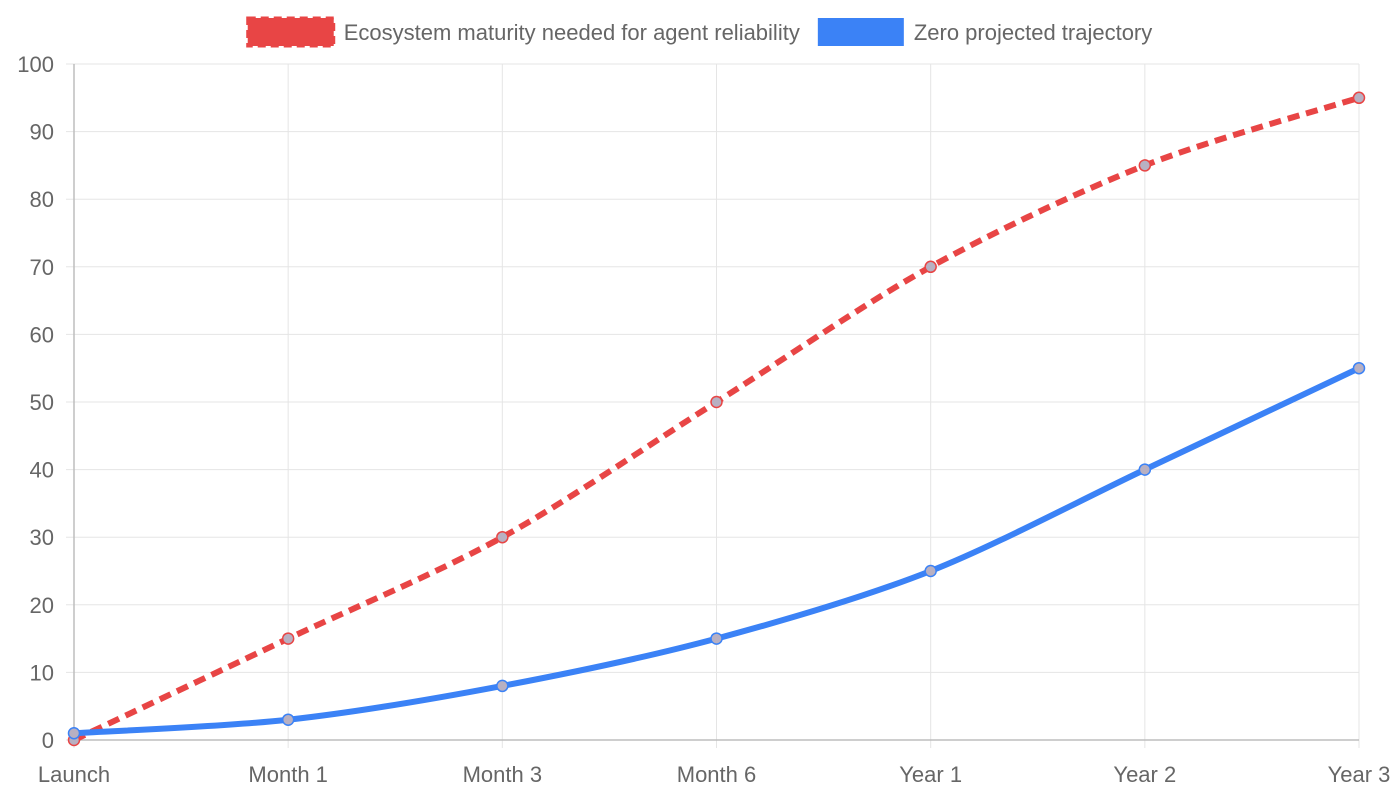 This screenshot has height=800, width=1400. I want to click on x-tick-label: Year 1, so click(930, 774).